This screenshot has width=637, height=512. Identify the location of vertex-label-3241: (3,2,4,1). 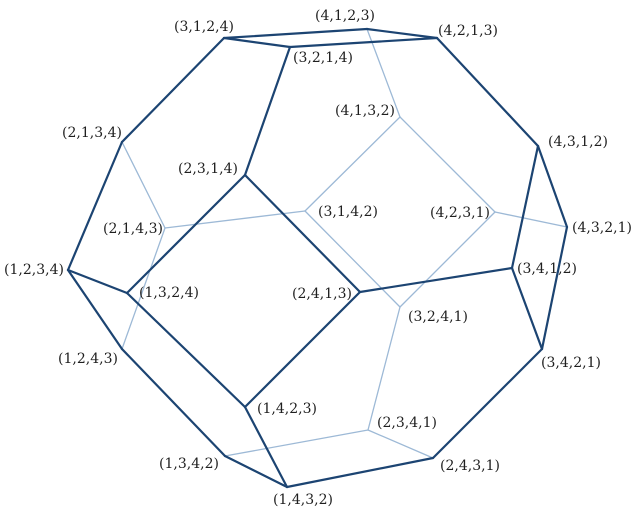
(438, 317).